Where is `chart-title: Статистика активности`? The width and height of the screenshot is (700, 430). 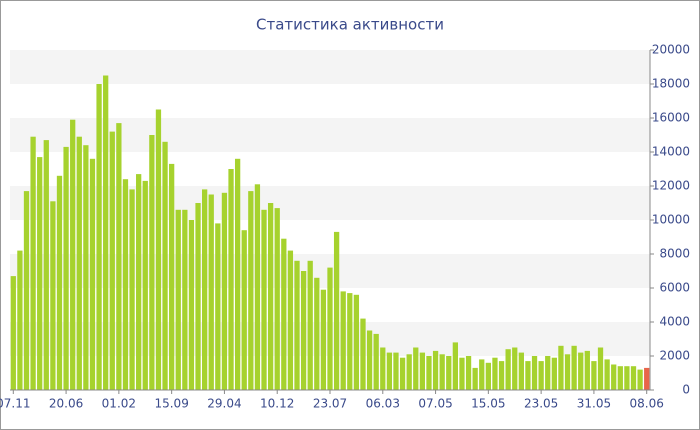
chart-title: Статистика активности is located at coordinates (350, 25).